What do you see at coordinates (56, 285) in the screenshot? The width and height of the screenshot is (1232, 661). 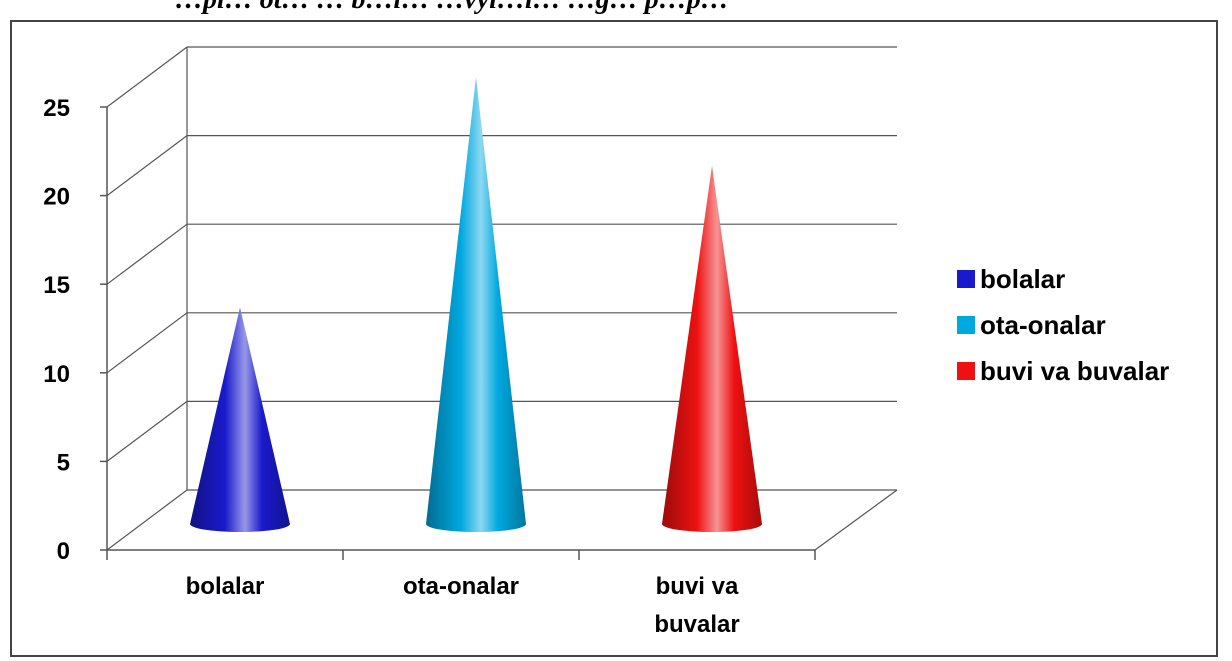 I see `y-tick-label: 15` at bounding box center [56, 285].